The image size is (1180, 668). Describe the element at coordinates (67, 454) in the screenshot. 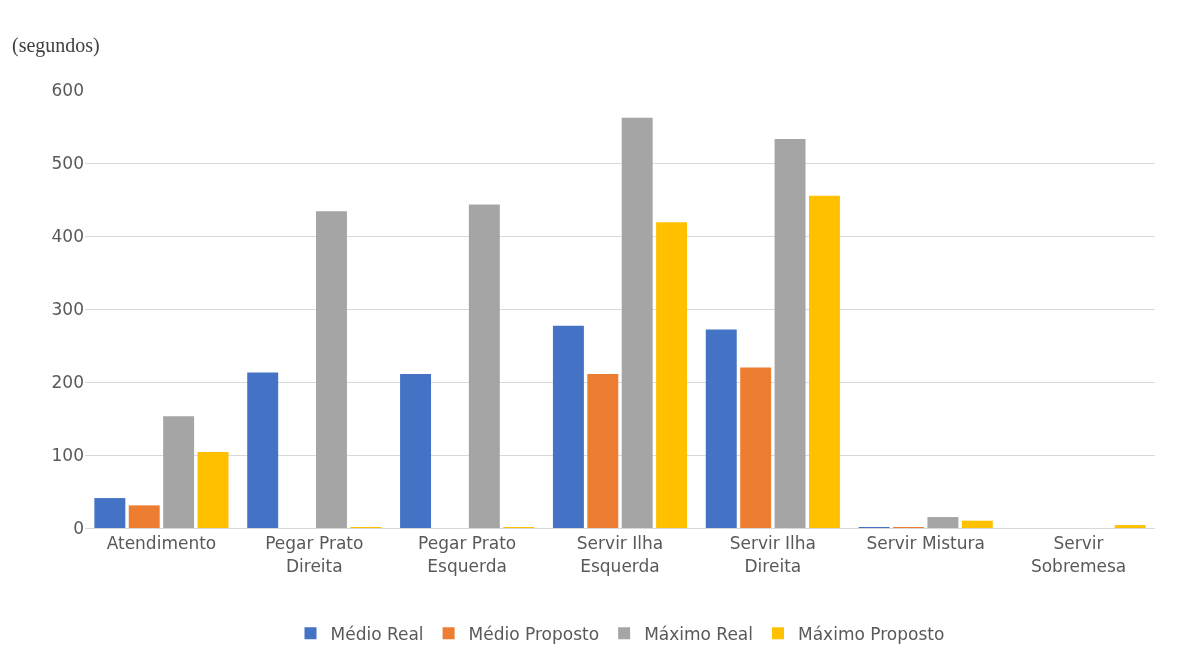

I see `y-tick-label: 100` at that location.